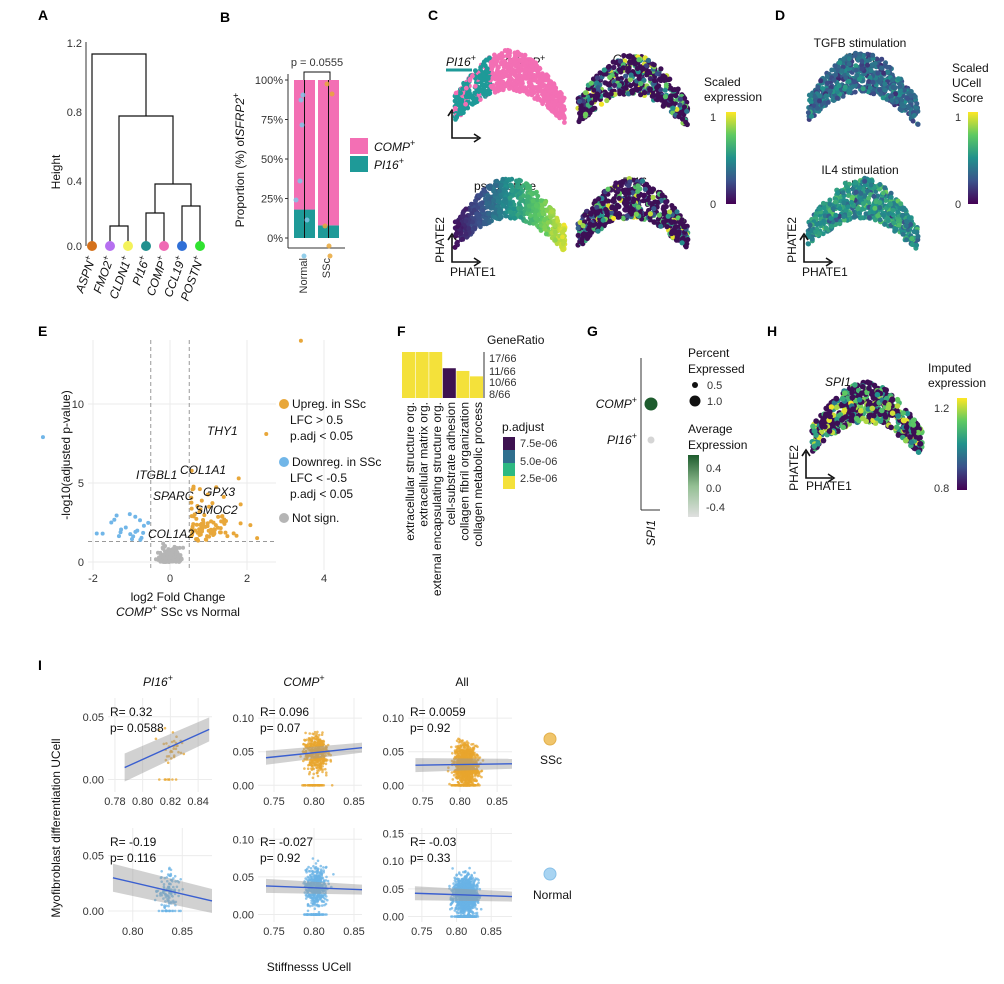  I want to click on proportion-y-label: Proportion (%) ofSFRP2+, so click(239, 160).